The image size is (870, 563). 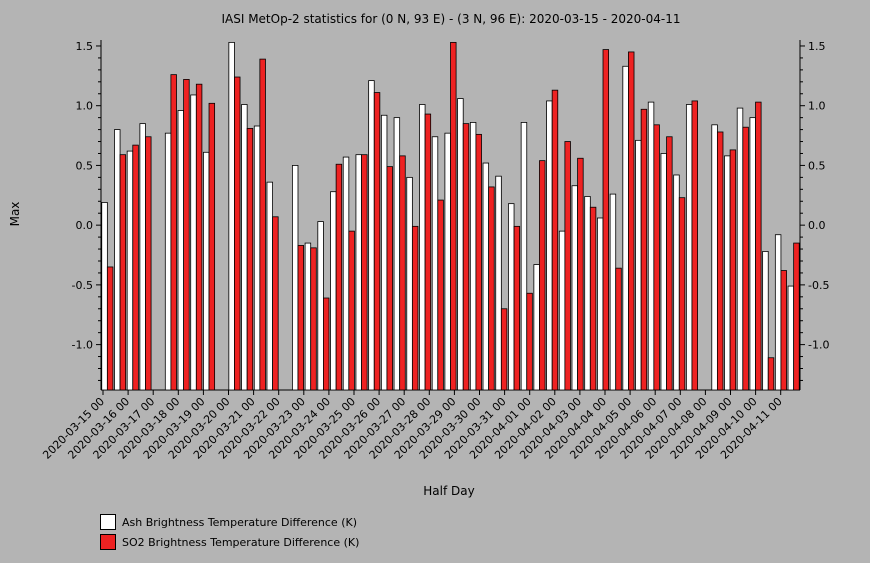 I want to click on legend-swatch-so2, so click(x=108, y=542).